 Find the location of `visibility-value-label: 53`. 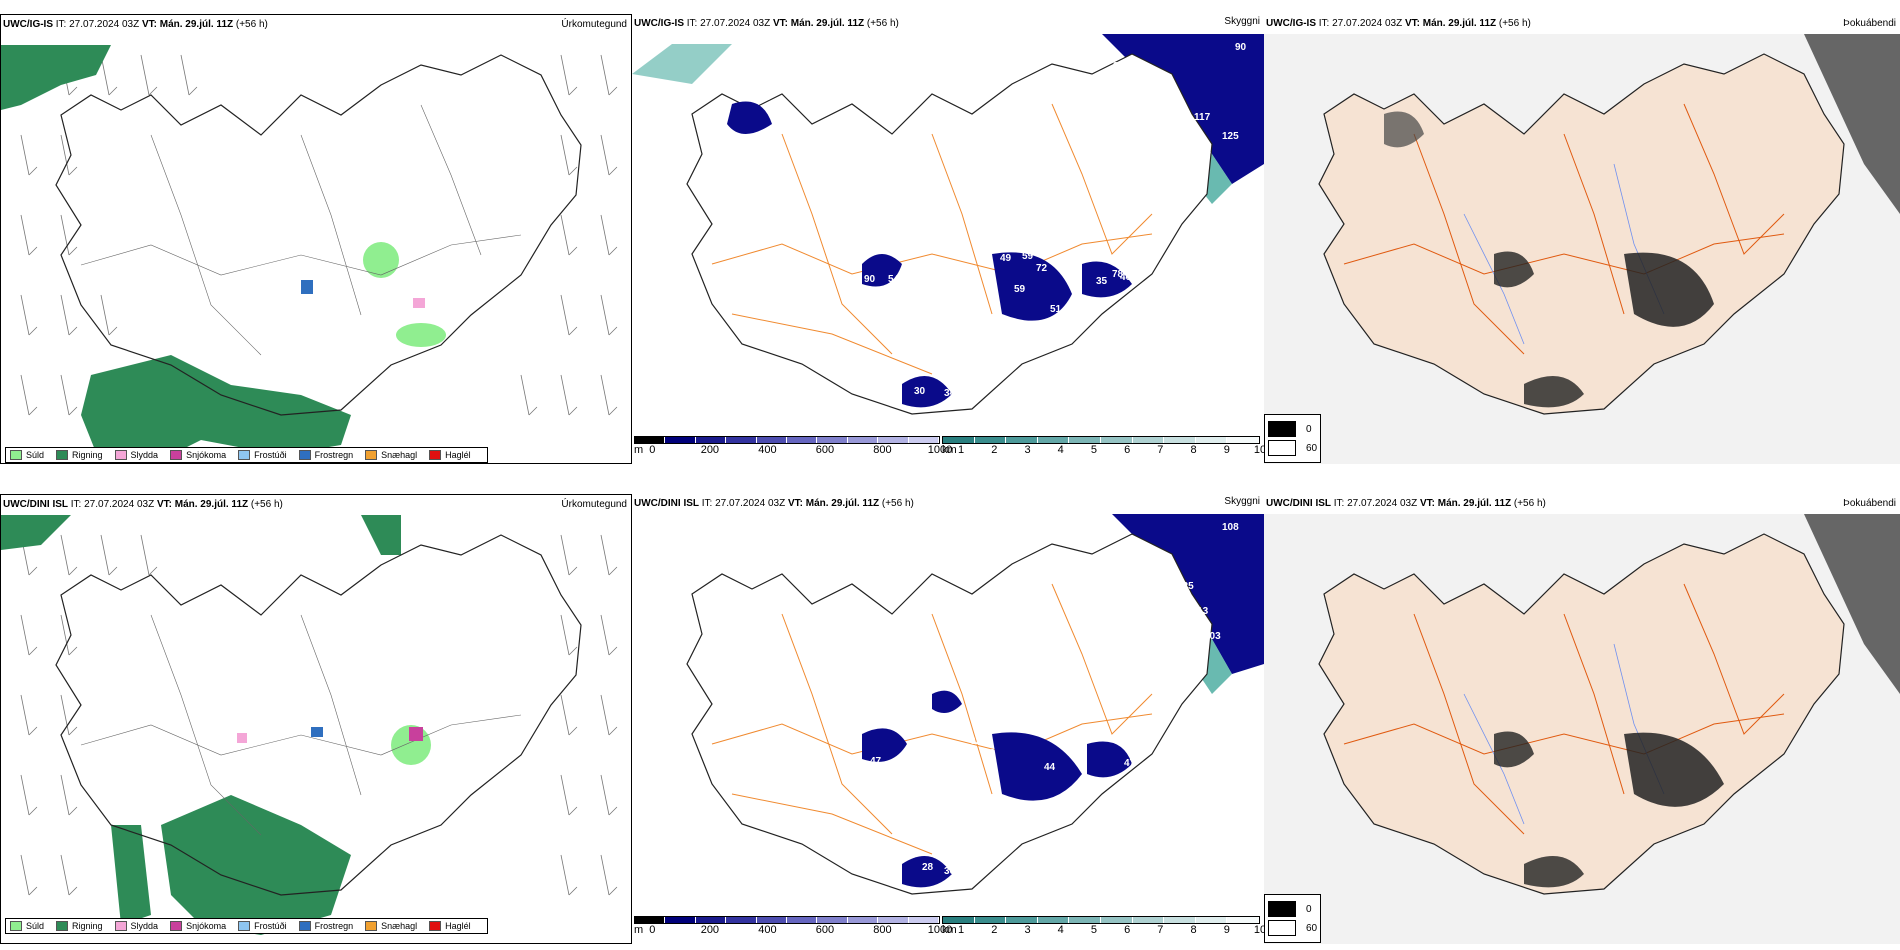

visibility-value-label: 53 is located at coordinates (938, 251).